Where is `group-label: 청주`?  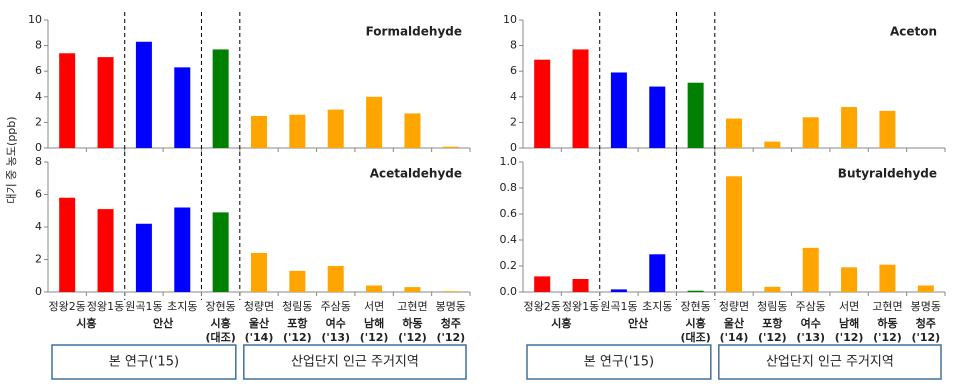 group-label: 청주 is located at coordinates (451, 323).